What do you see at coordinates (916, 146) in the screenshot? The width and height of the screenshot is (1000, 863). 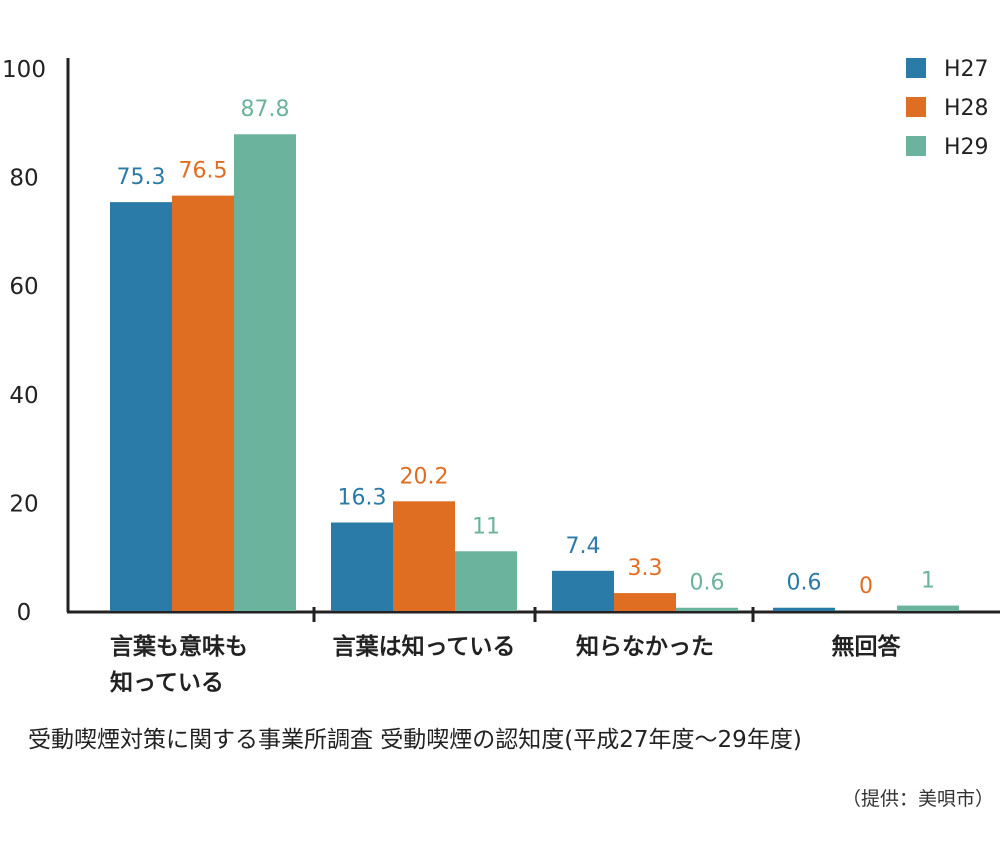 I see `legend-swatch-h29` at bounding box center [916, 146].